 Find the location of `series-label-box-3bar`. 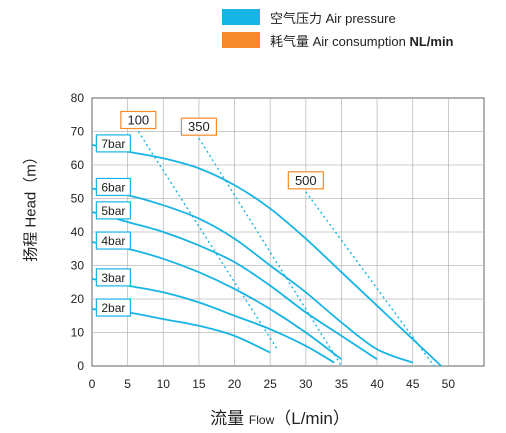

series-label-box-3bar is located at coordinates (113, 277).